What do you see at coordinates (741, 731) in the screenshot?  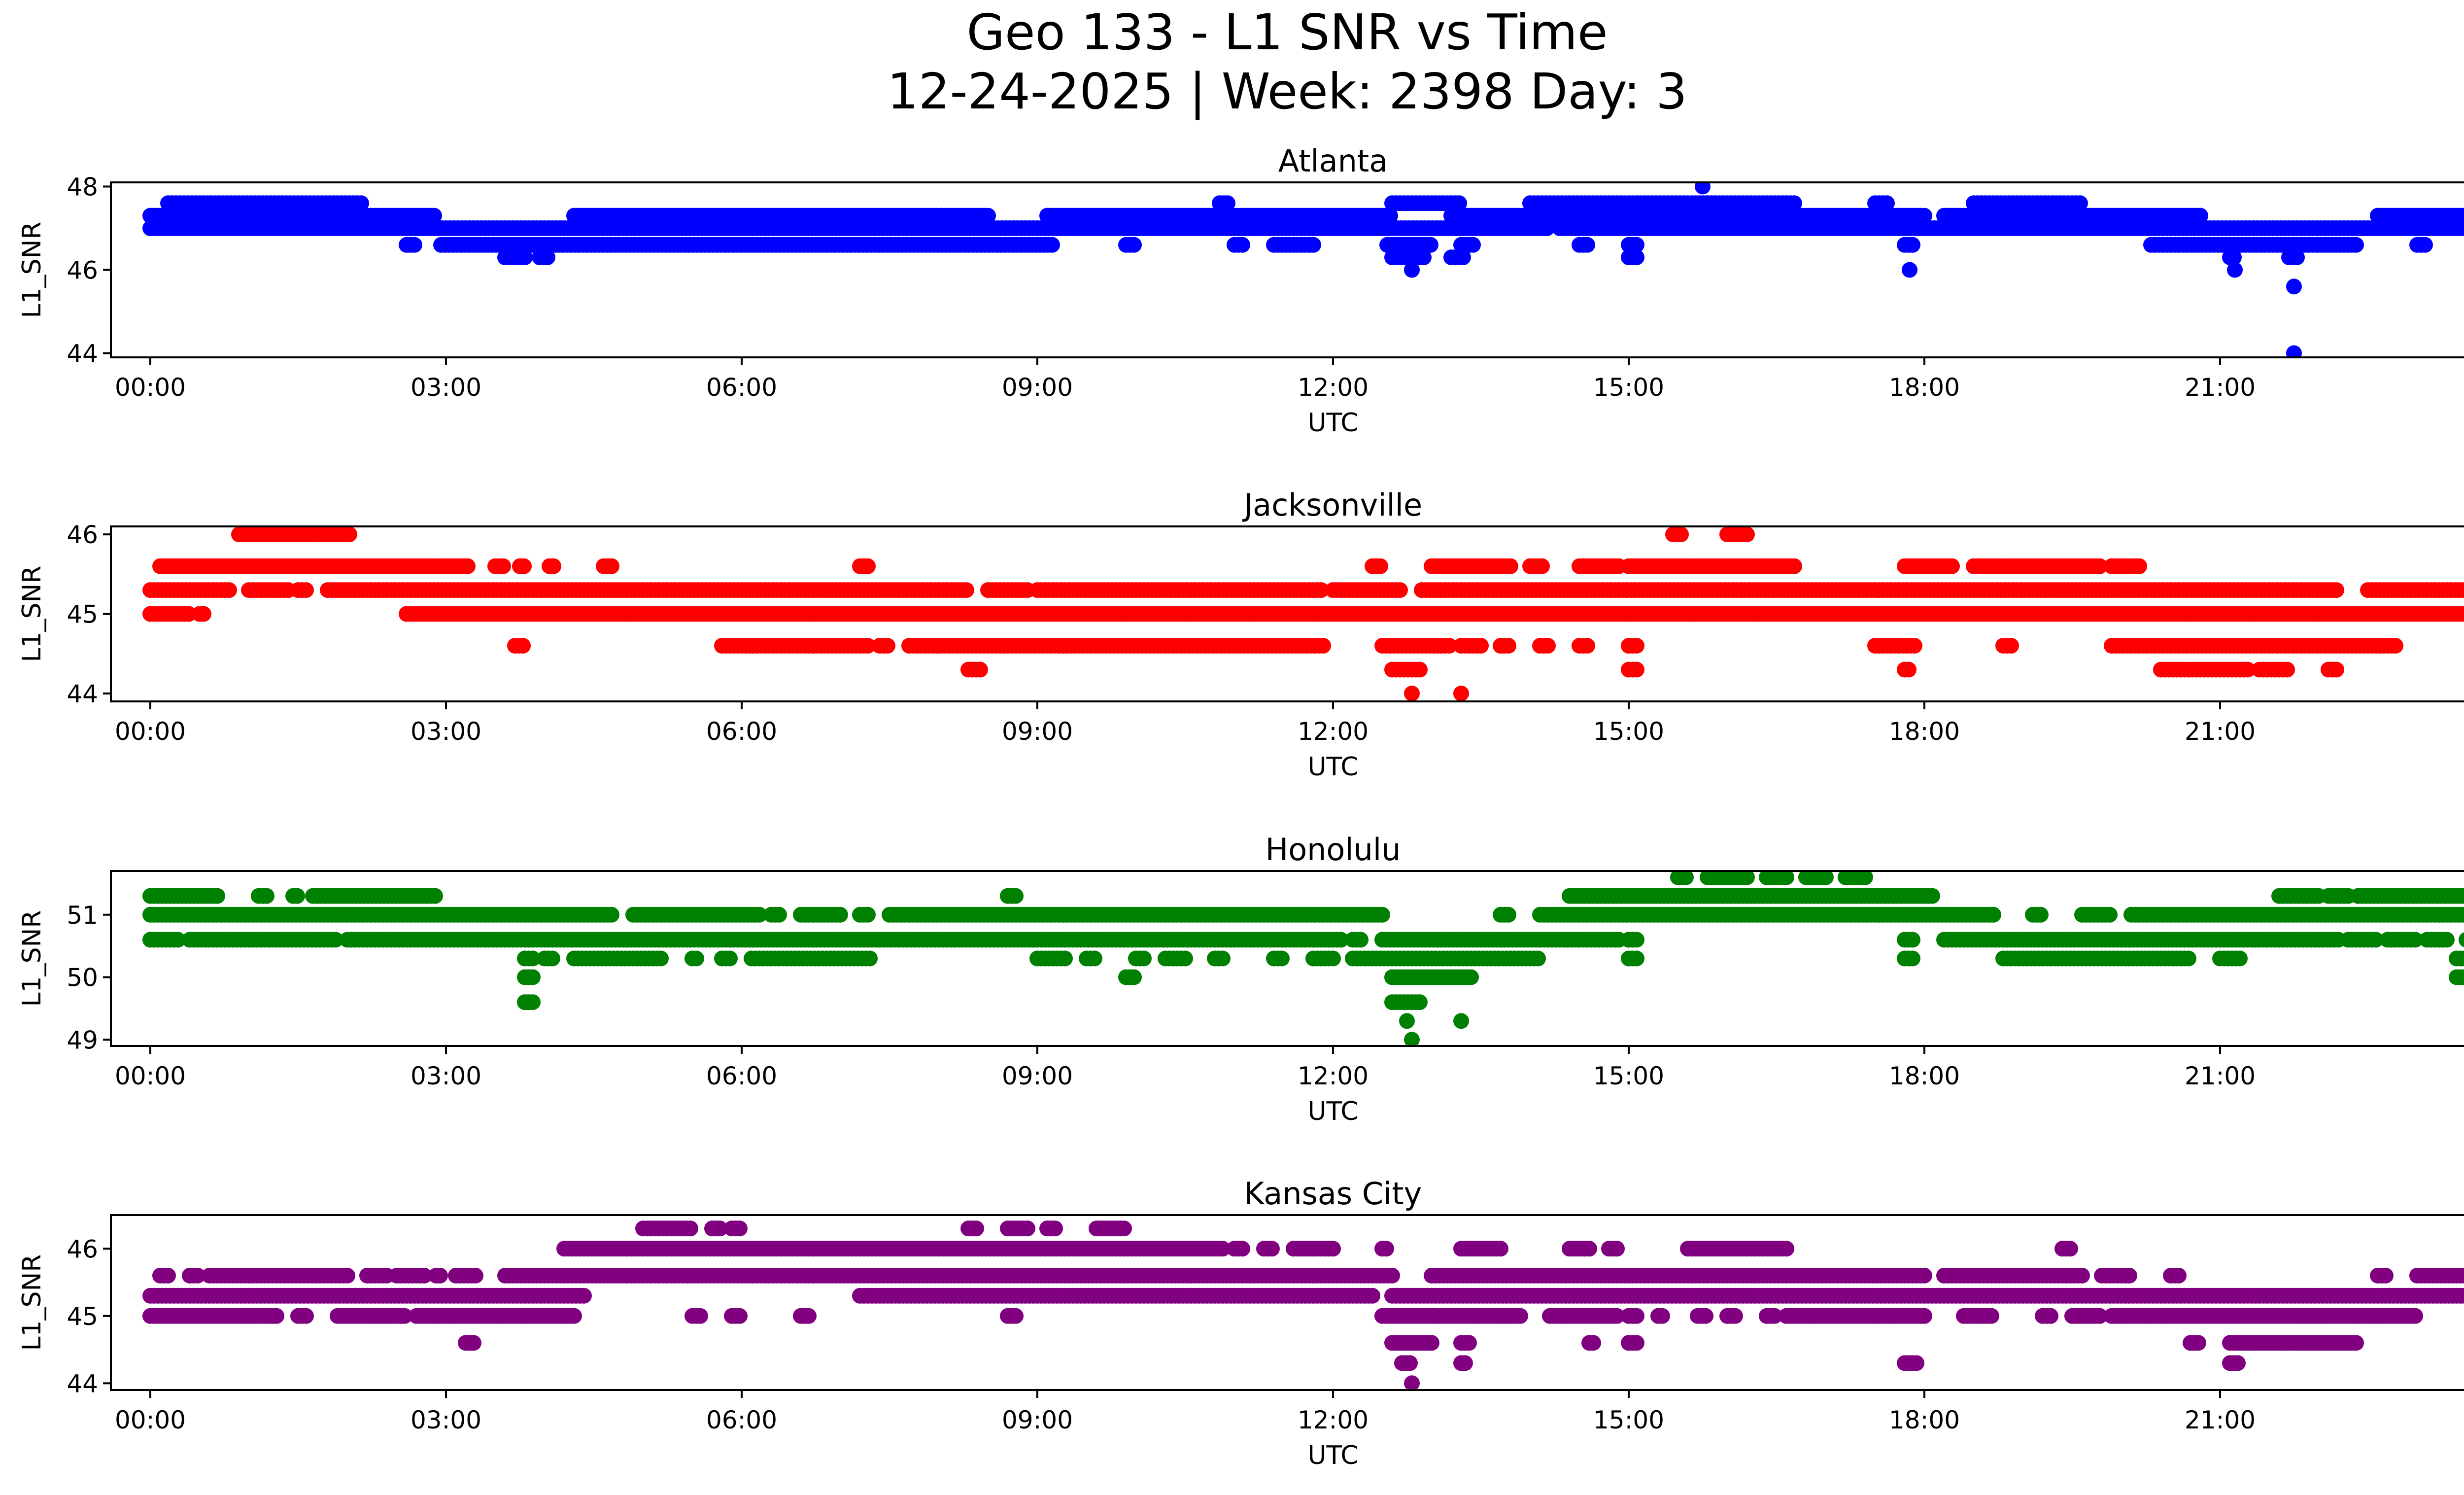 I see `x-tick-label: 06:00` at bounding box center [741, 731].